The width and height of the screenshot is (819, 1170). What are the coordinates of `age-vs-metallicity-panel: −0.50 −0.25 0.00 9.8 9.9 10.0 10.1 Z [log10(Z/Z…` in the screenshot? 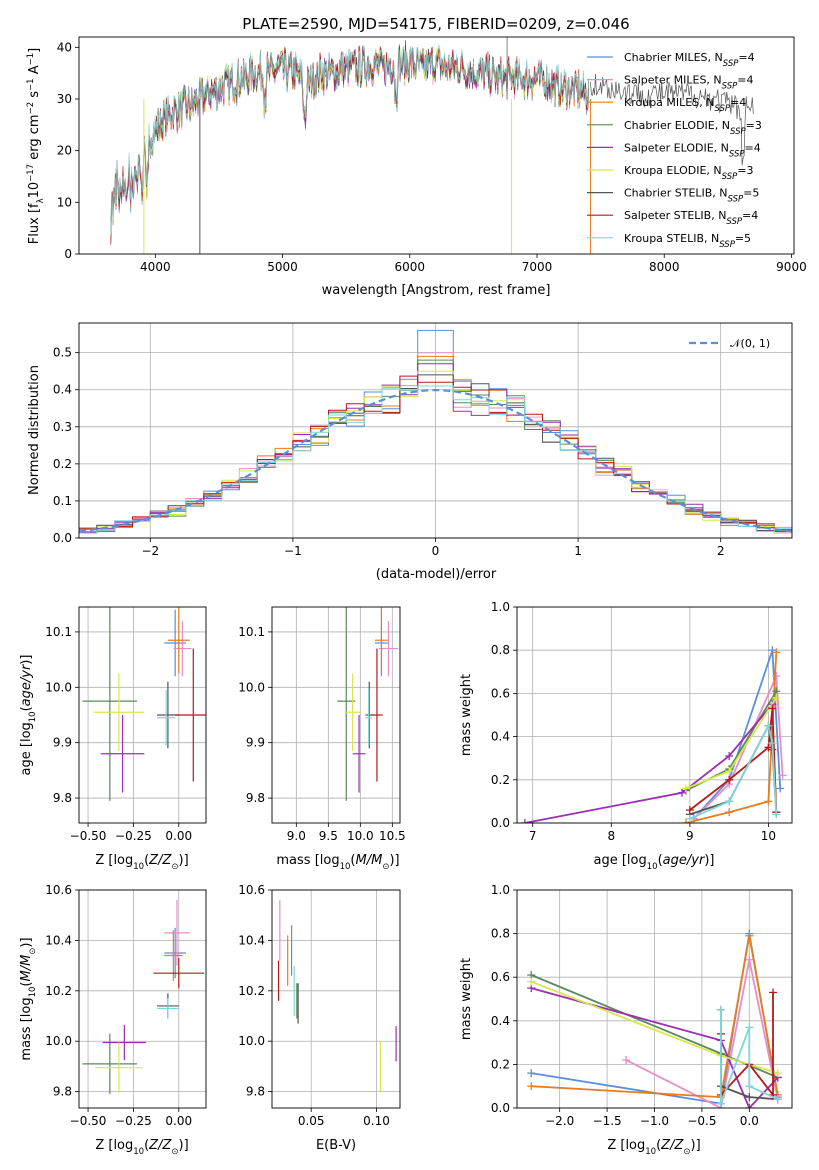 It's located at (113, 739).